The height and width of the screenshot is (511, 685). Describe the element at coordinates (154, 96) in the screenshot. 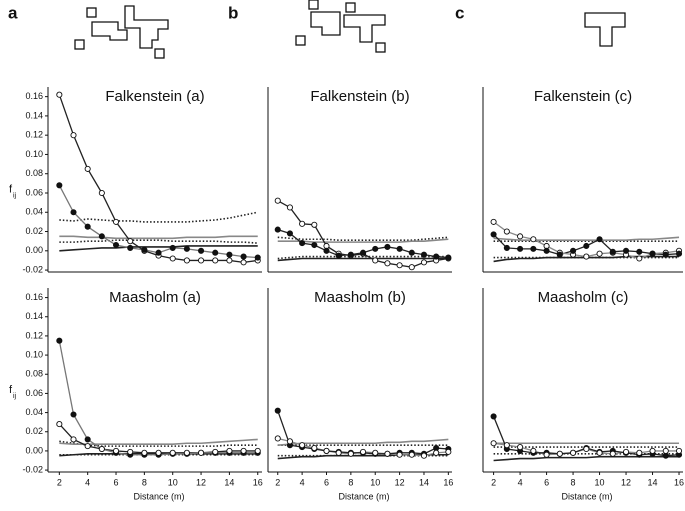

I see `panel-title: Falkenstein (a)` at that location.